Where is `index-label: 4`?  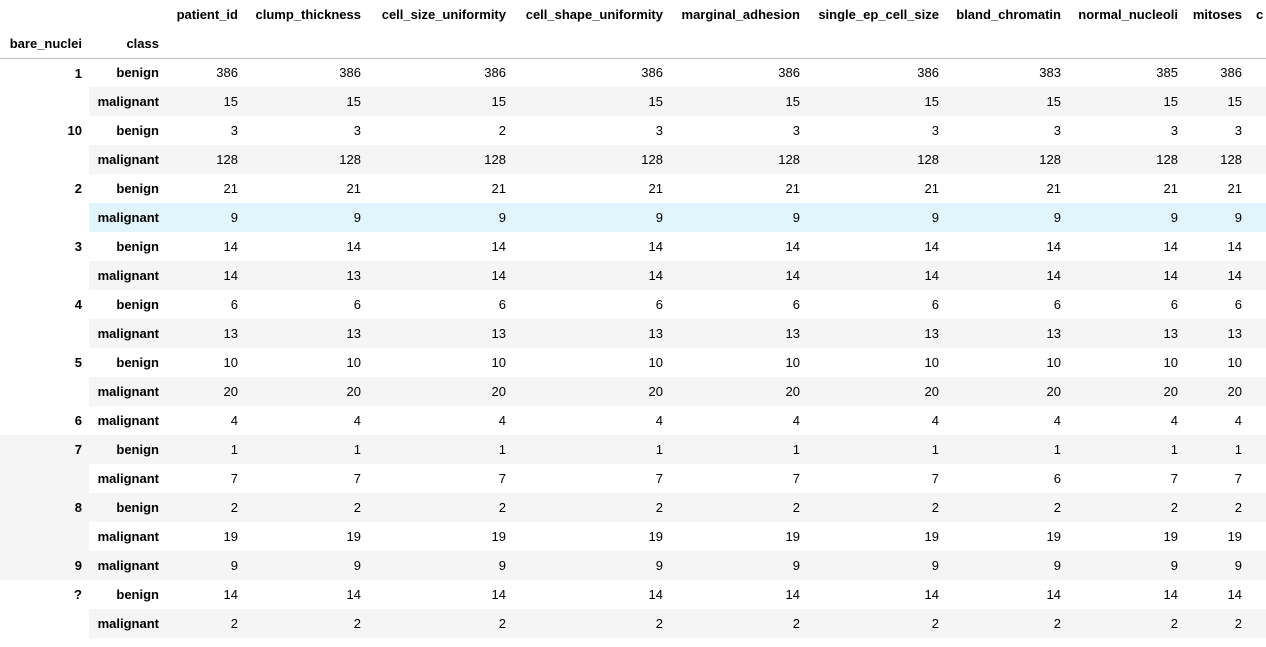 index-label: 4 is located at coordinates (78, 304).